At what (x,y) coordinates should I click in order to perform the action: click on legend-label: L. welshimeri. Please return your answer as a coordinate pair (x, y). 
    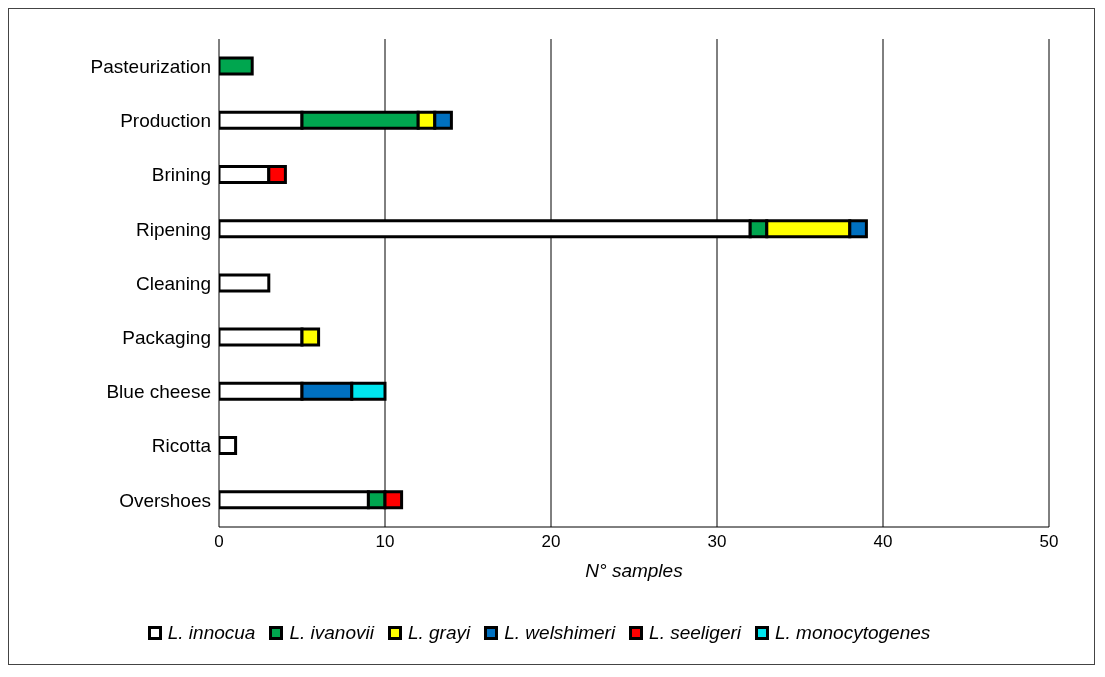
    Looking at the image, I should click on (559, 633).